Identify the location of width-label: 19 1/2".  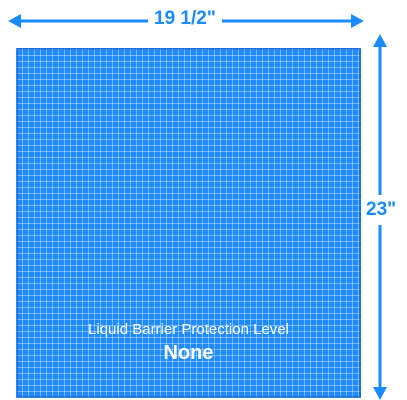
(185, 19).